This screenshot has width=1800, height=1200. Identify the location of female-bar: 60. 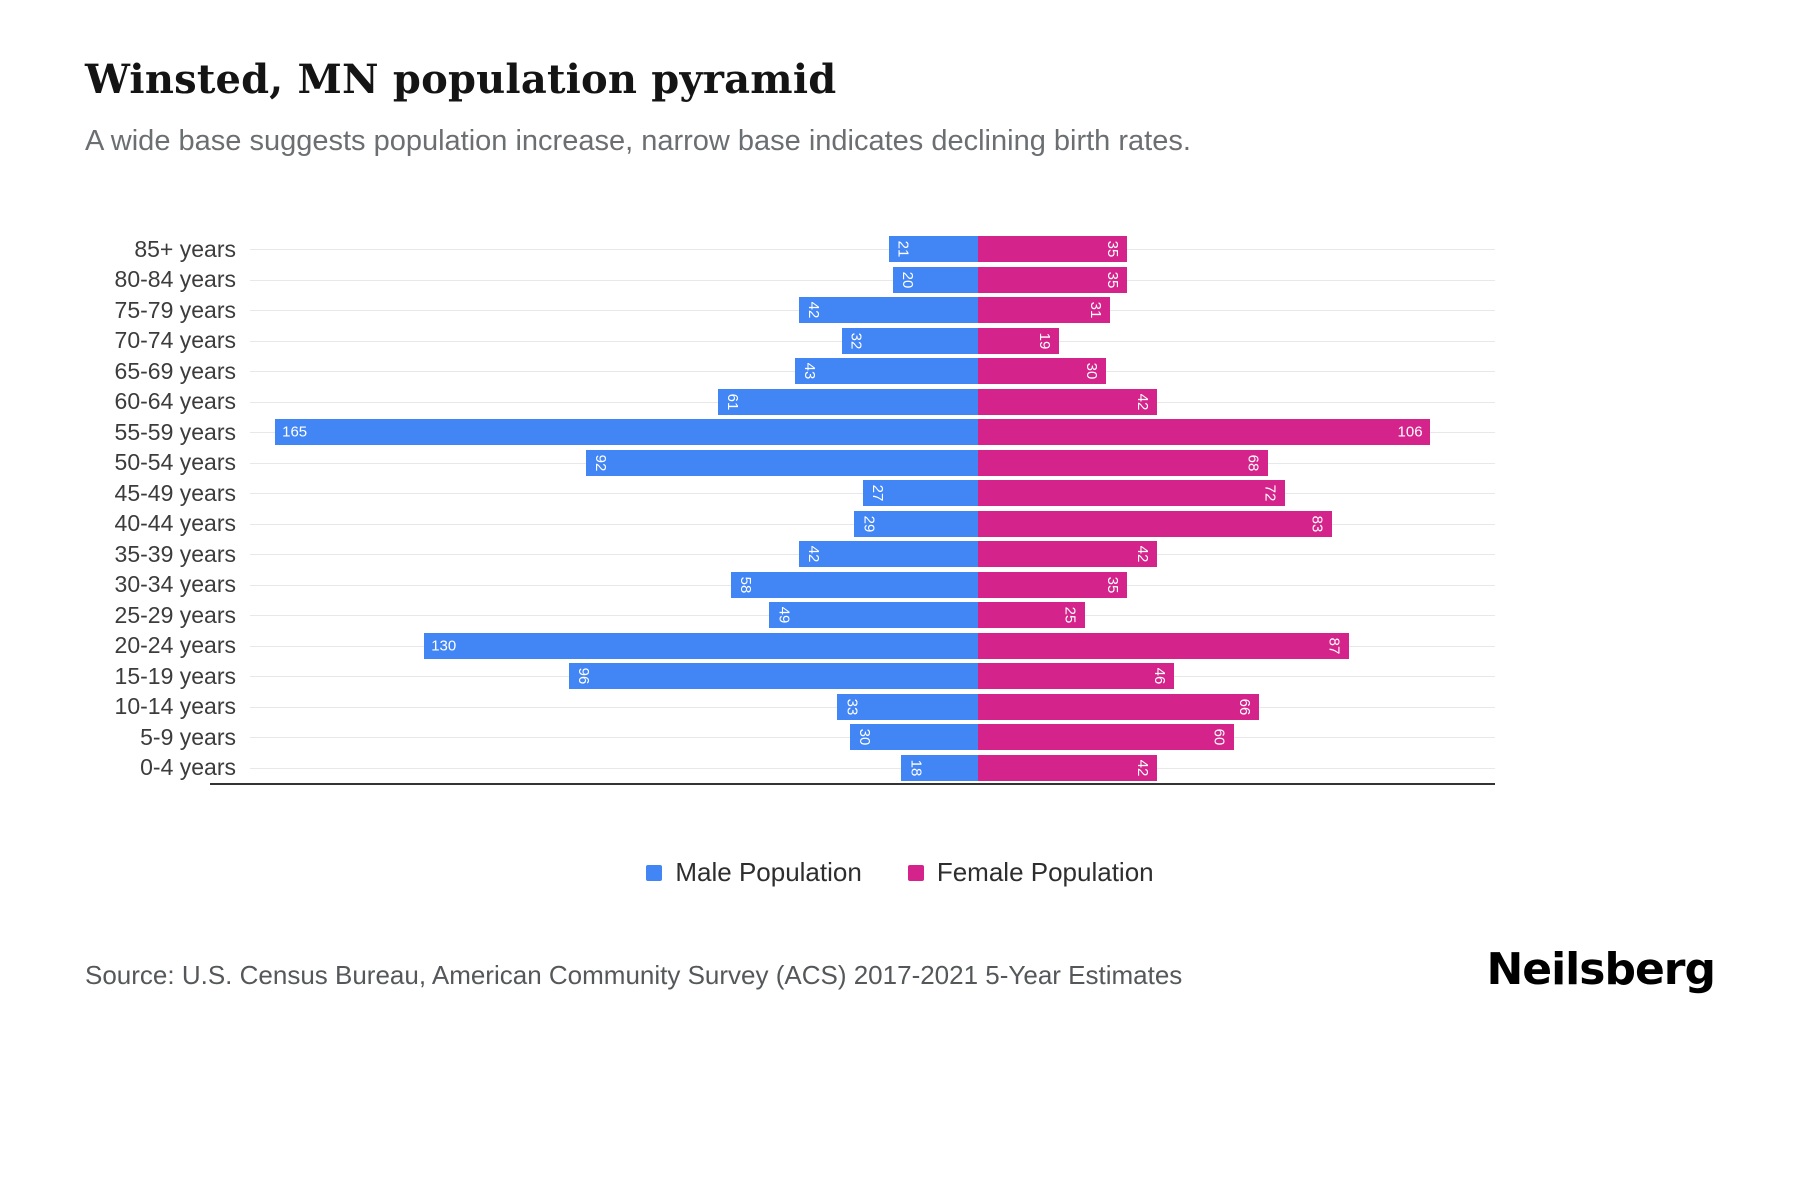
(1106, 737).